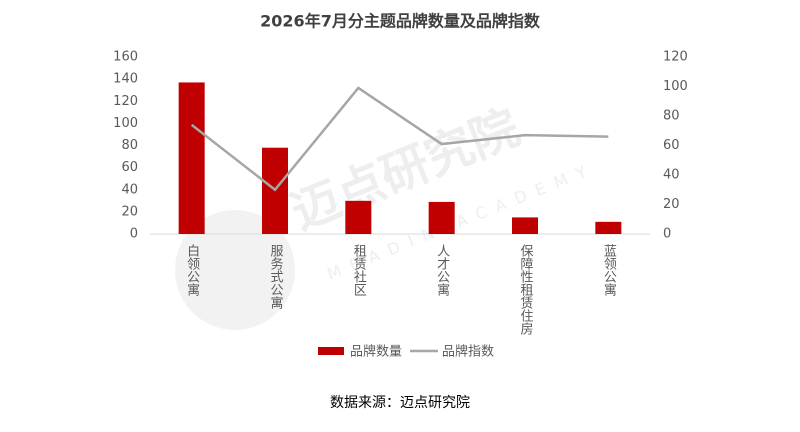  What do you see at coordinates (671, 175) in the screenshot?
I see `y2-tick-label: 40` at bounding box center [671, 175].